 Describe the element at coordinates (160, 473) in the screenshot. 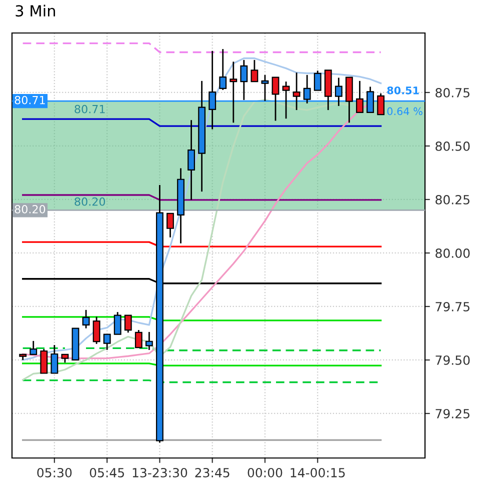

I see `x-tick-label: 13-23:30` at that location.